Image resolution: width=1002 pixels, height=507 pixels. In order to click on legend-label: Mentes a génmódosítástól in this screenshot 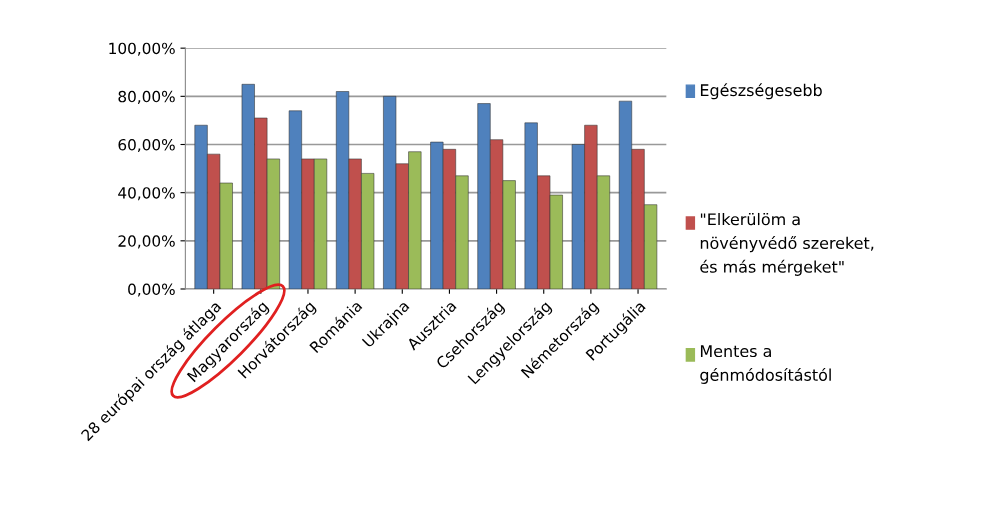, I will do `click(765, 364)`.